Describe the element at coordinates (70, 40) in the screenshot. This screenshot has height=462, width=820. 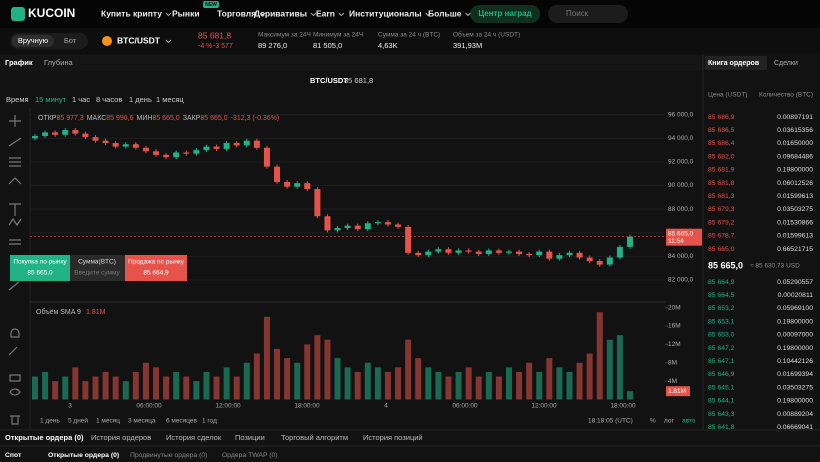
I see `mode-option: Бот` at that location.